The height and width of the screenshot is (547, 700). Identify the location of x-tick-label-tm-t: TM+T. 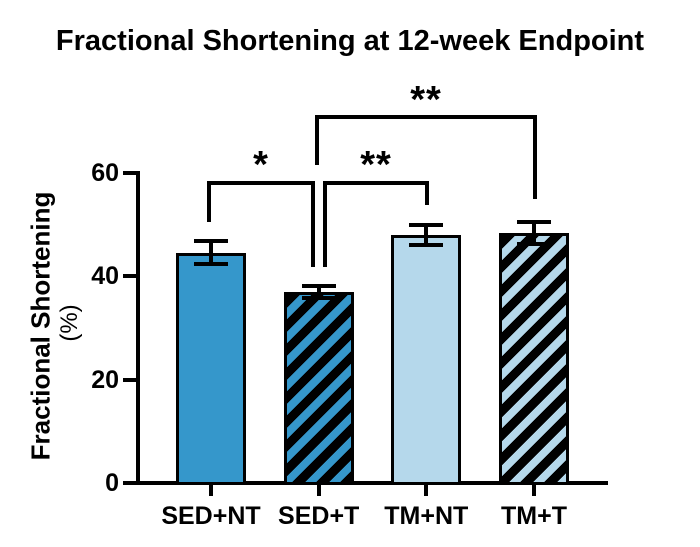
(534, 516).